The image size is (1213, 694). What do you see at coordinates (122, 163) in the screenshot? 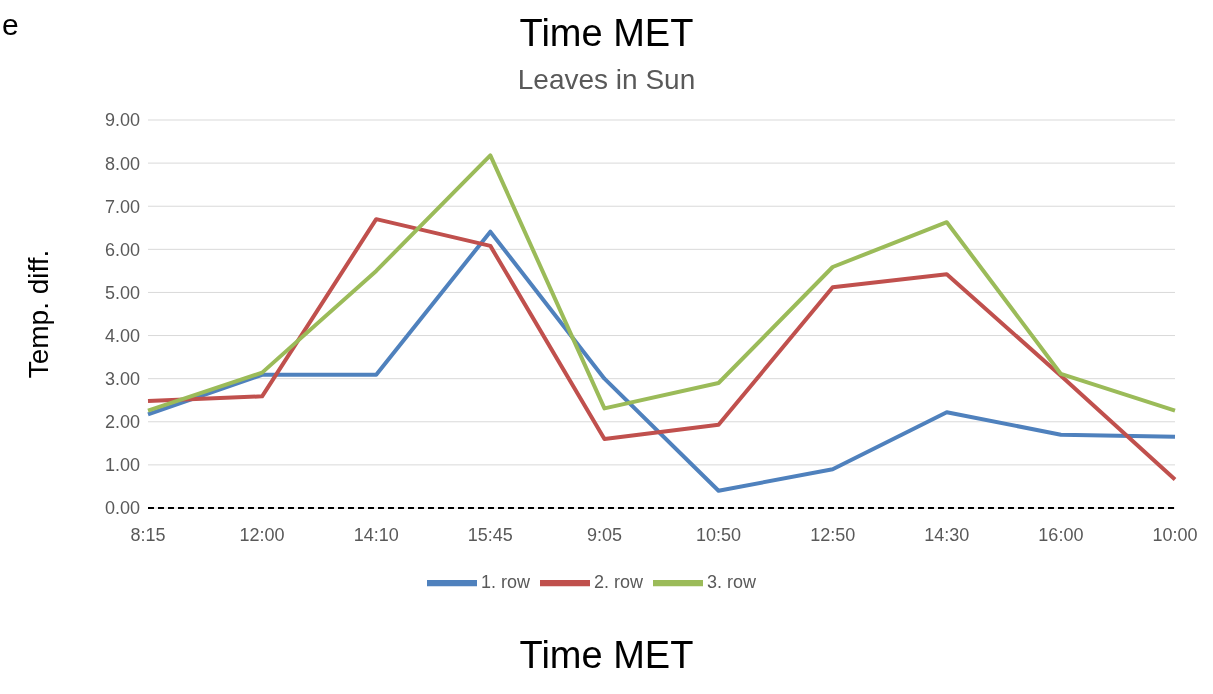
I see `y-tick-label: 8.00` at bounding box center [122, 163].